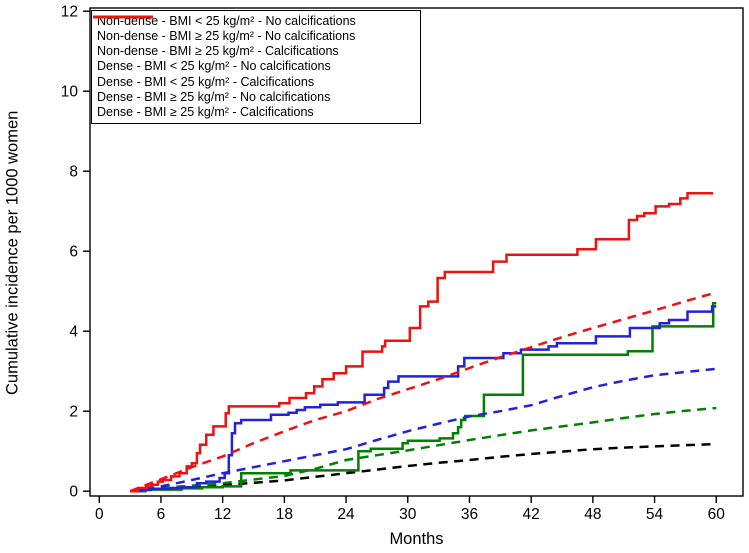 Image resolution: width=749 pixels, height=553 pixels. I want to click on x-tick-label: 54, so click(655, 514).